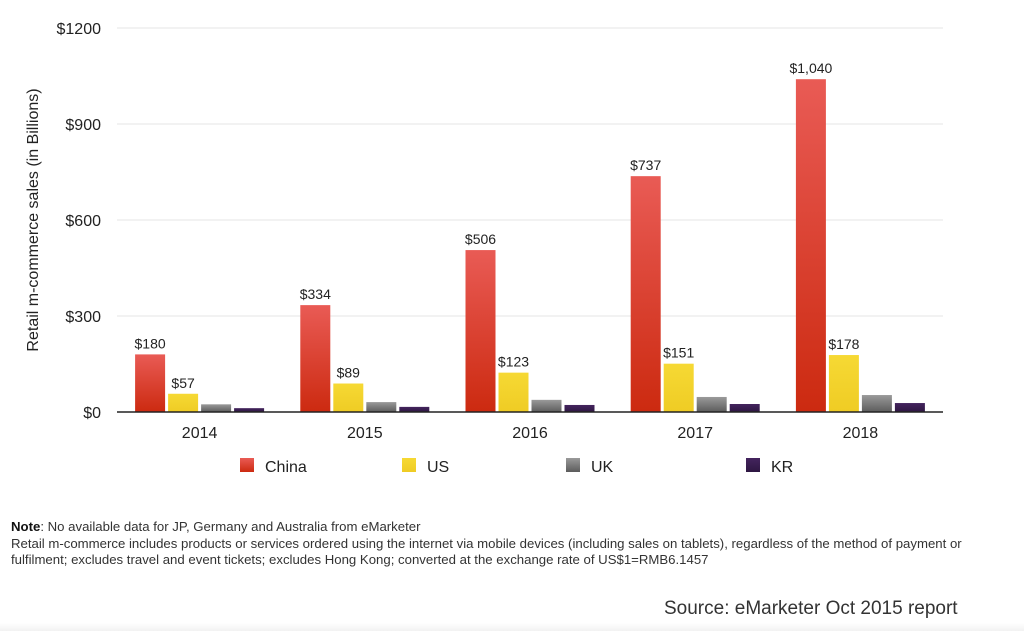  What do you see at coordinates (409, 465) in the screenshot?
I see `legend-swatch-us` at bounding box center [409, 465].